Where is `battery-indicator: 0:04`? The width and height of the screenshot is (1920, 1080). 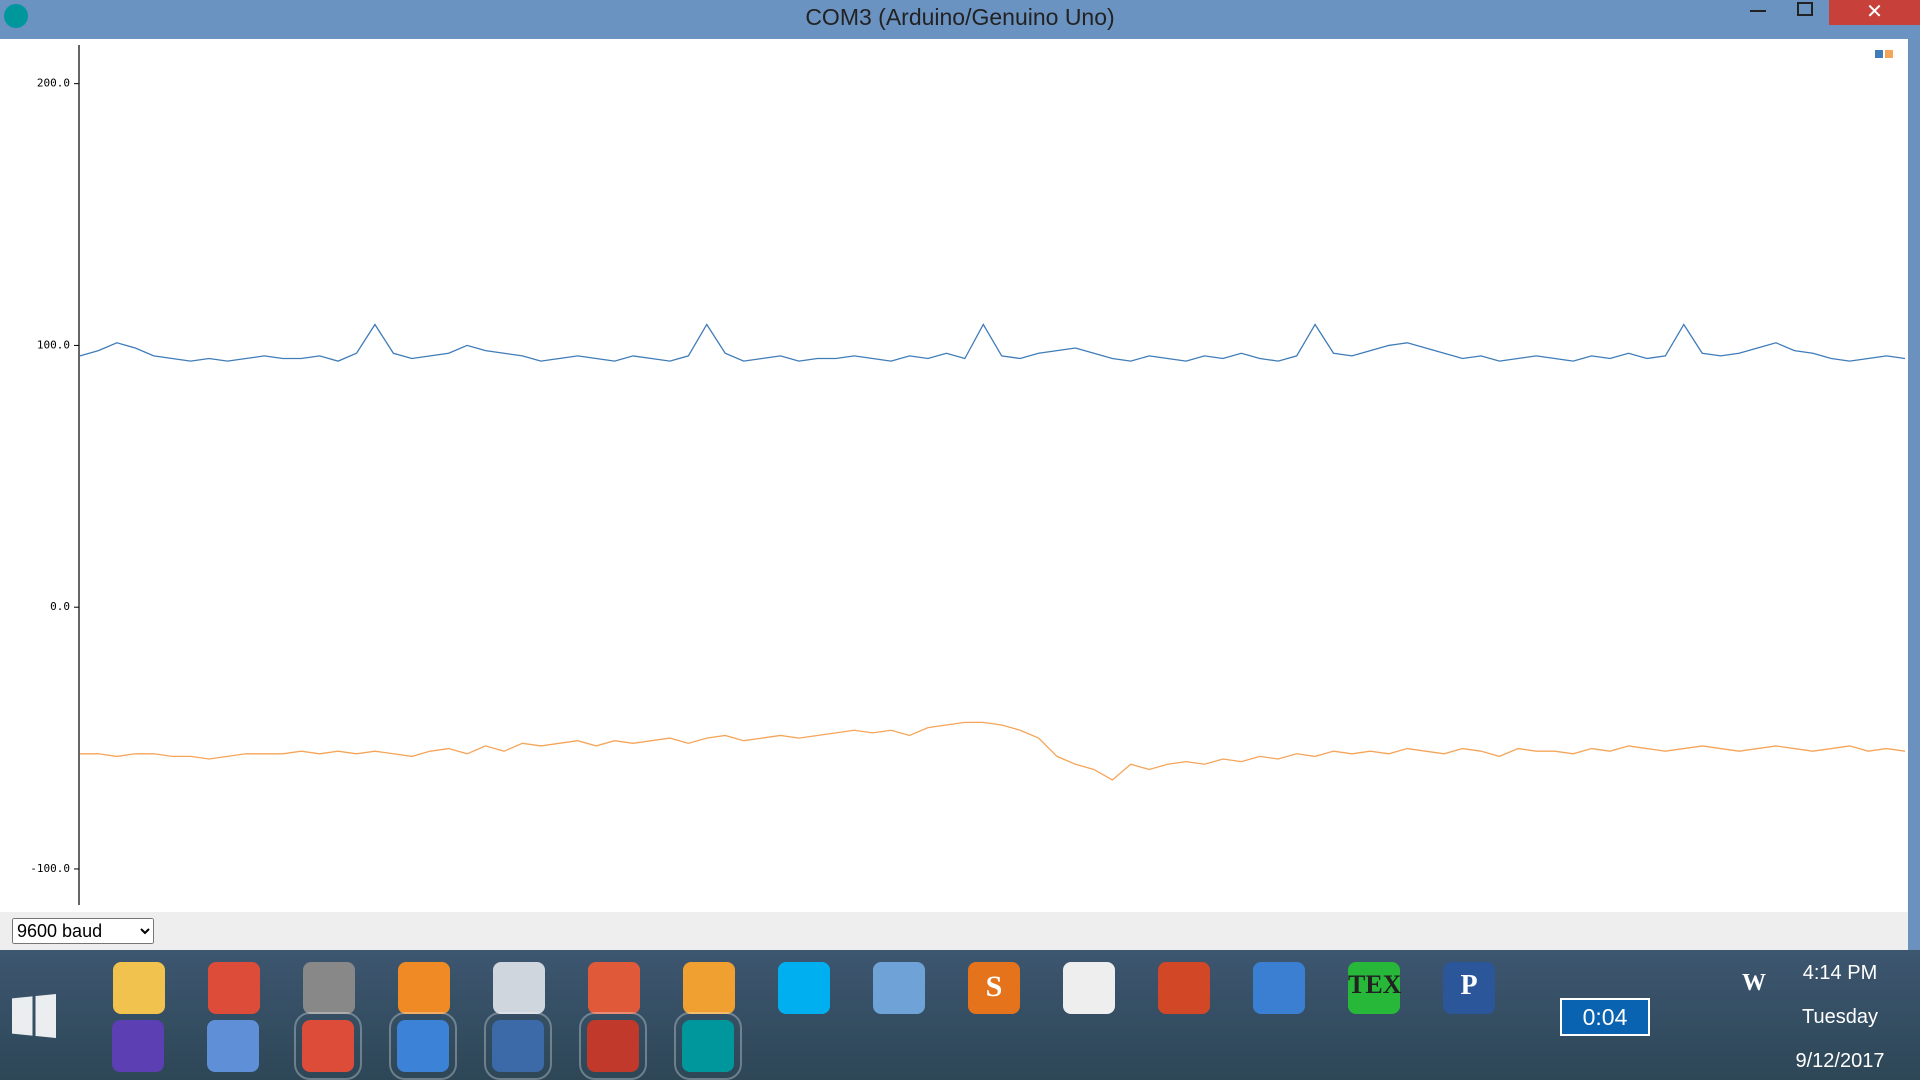 battery-indicator: 0:04 is located at coordinates (1605, 1017).